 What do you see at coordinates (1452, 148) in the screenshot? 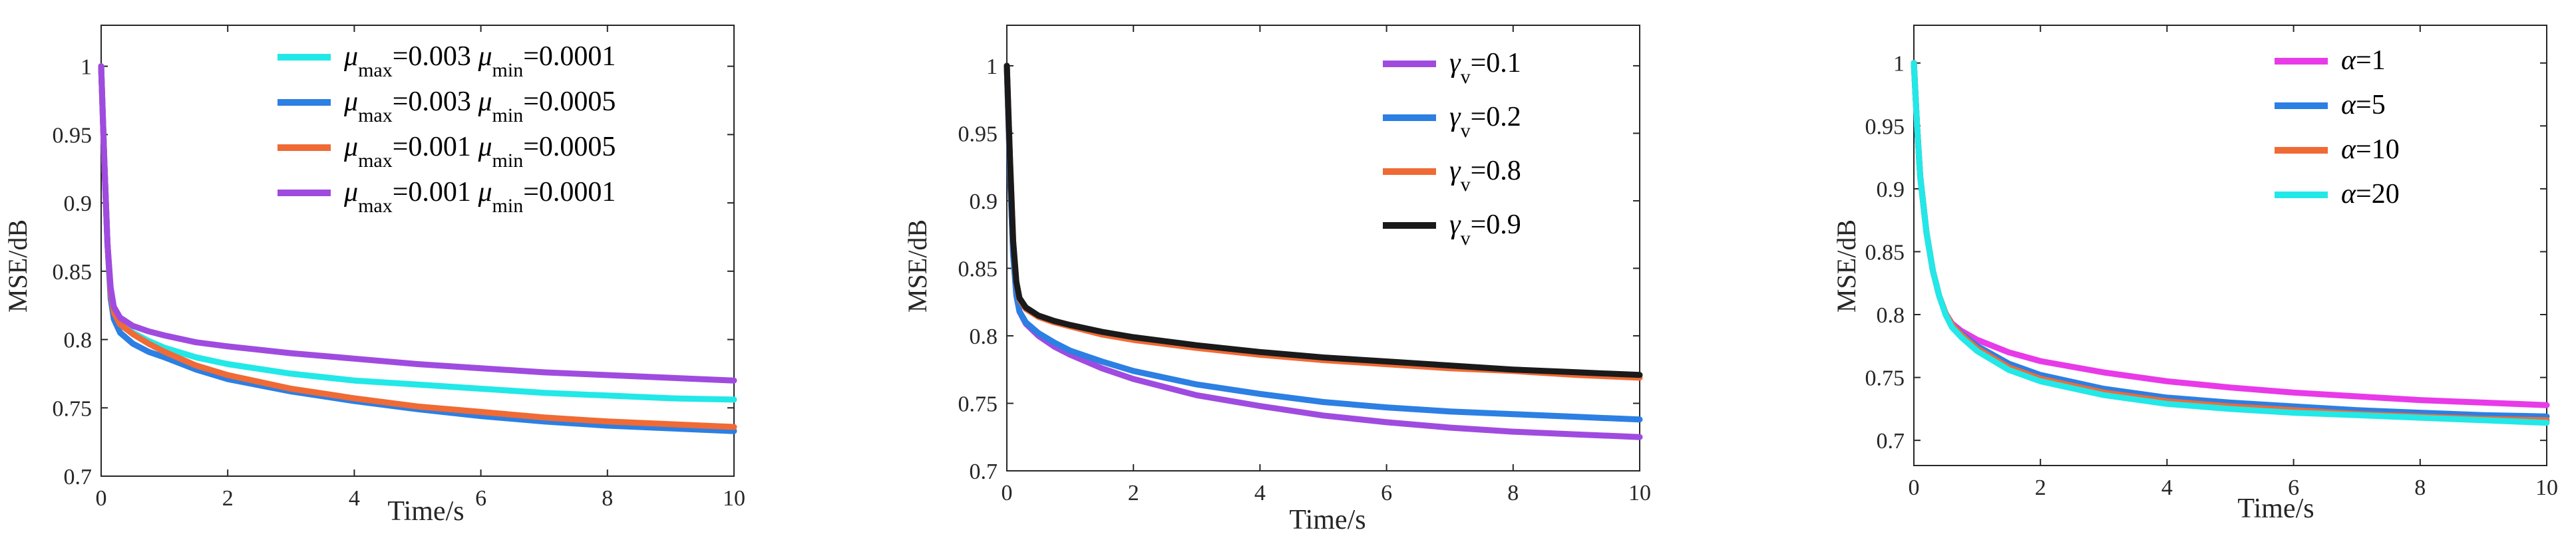
I see `legend: γv=0.1 γv=0.2 γv=0.8 γv=0.9` at bounding box center [1452, 148].